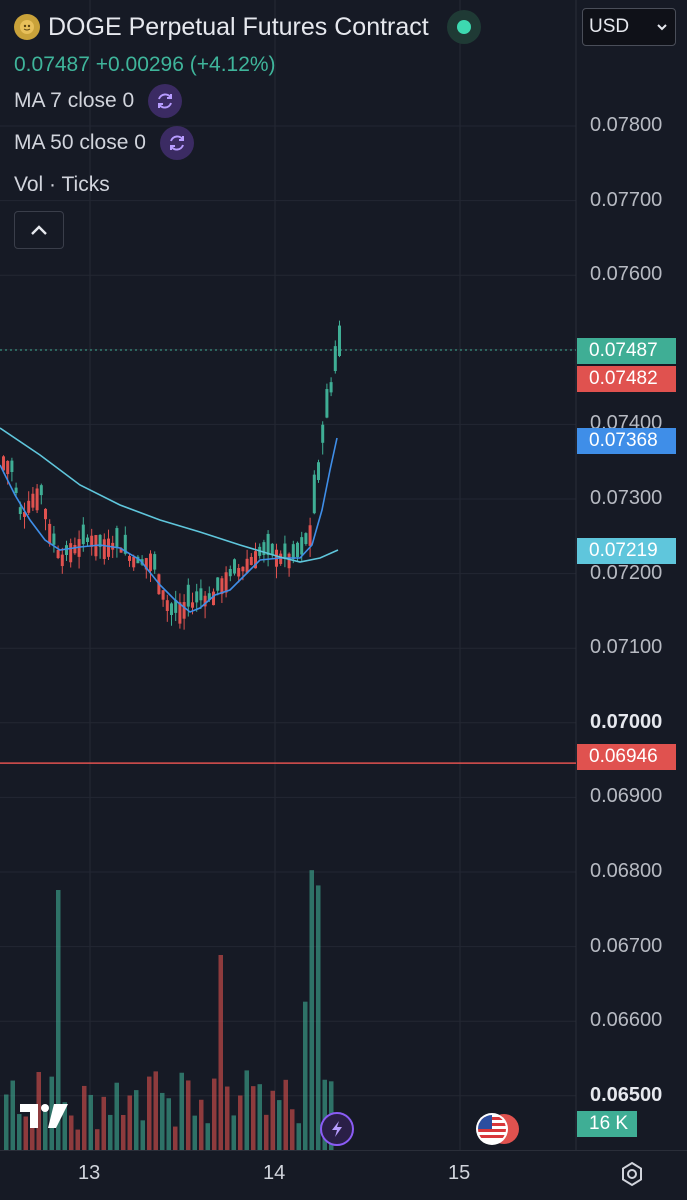  I want to click on indicator-ma7: MA 7 close 0, so click(98, 101).